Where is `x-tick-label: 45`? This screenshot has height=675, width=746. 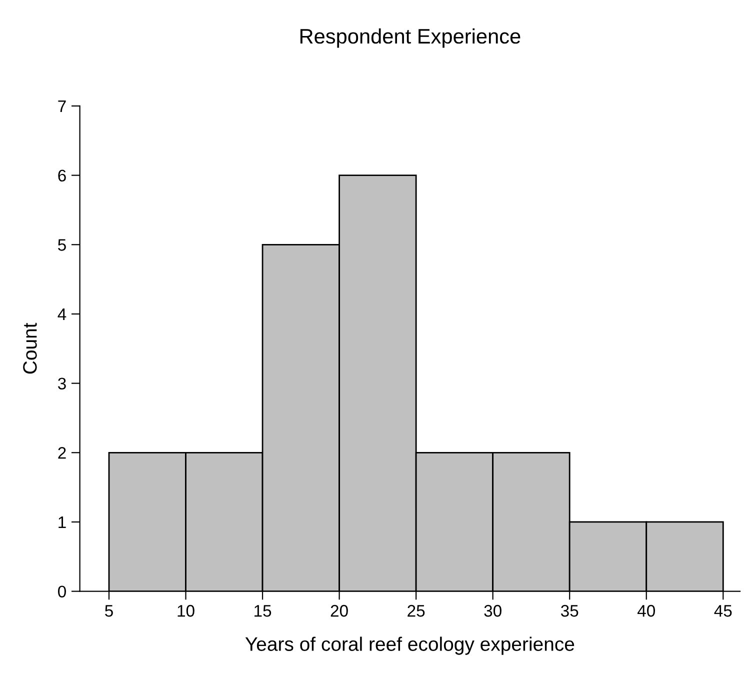
x-tick-label: 45 is located at coordinates (723, 611).